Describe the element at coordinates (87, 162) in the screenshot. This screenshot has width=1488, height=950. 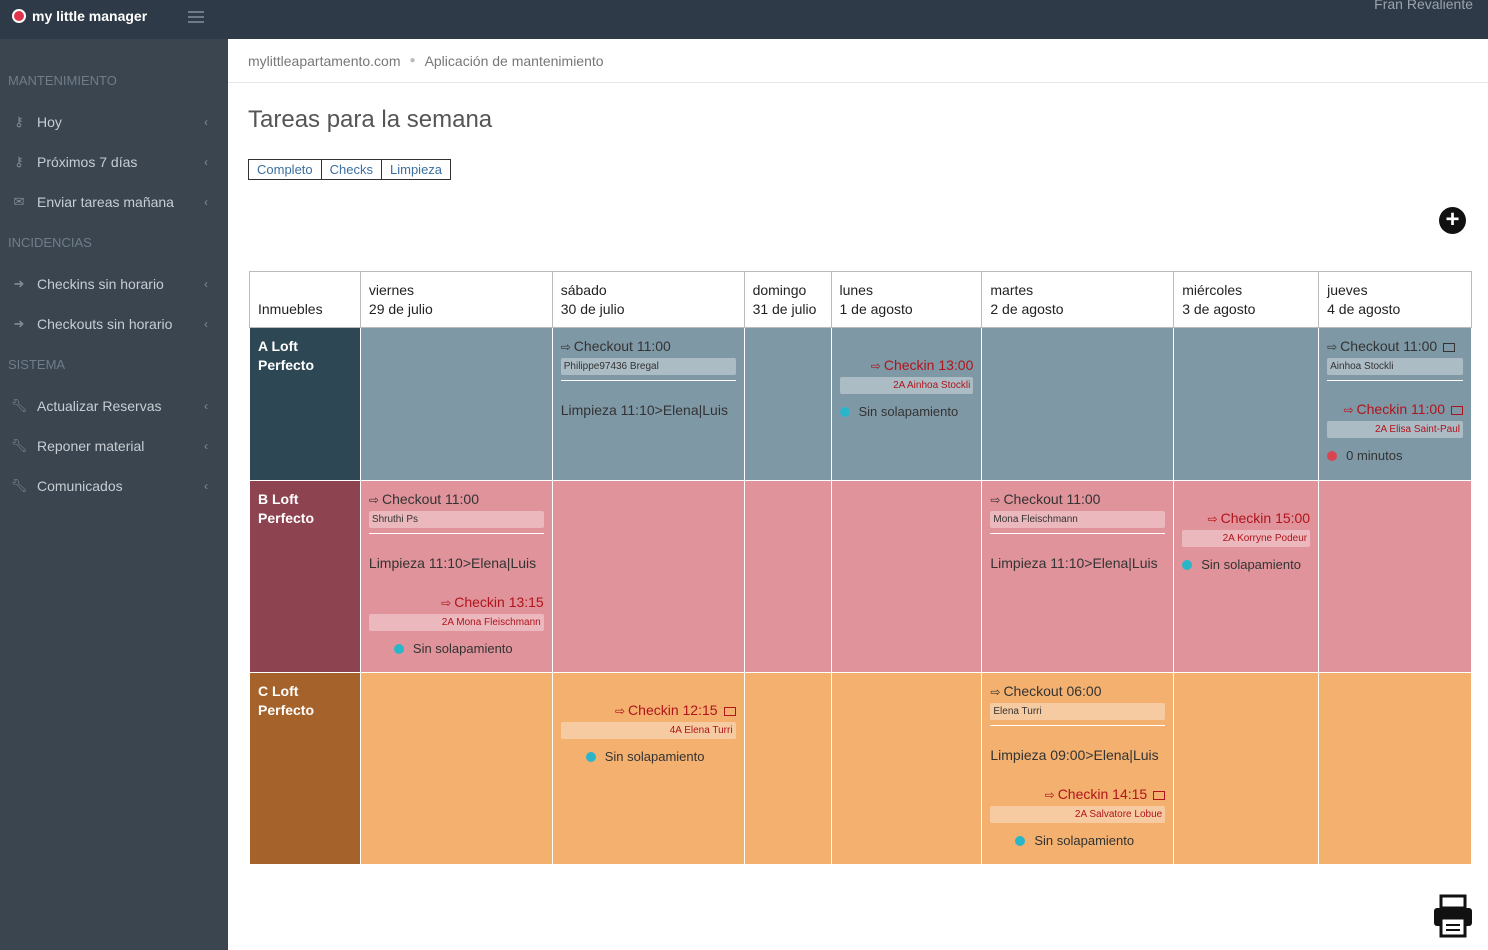
I see `sidebar-item-label: Próximos 7 días` at that location.